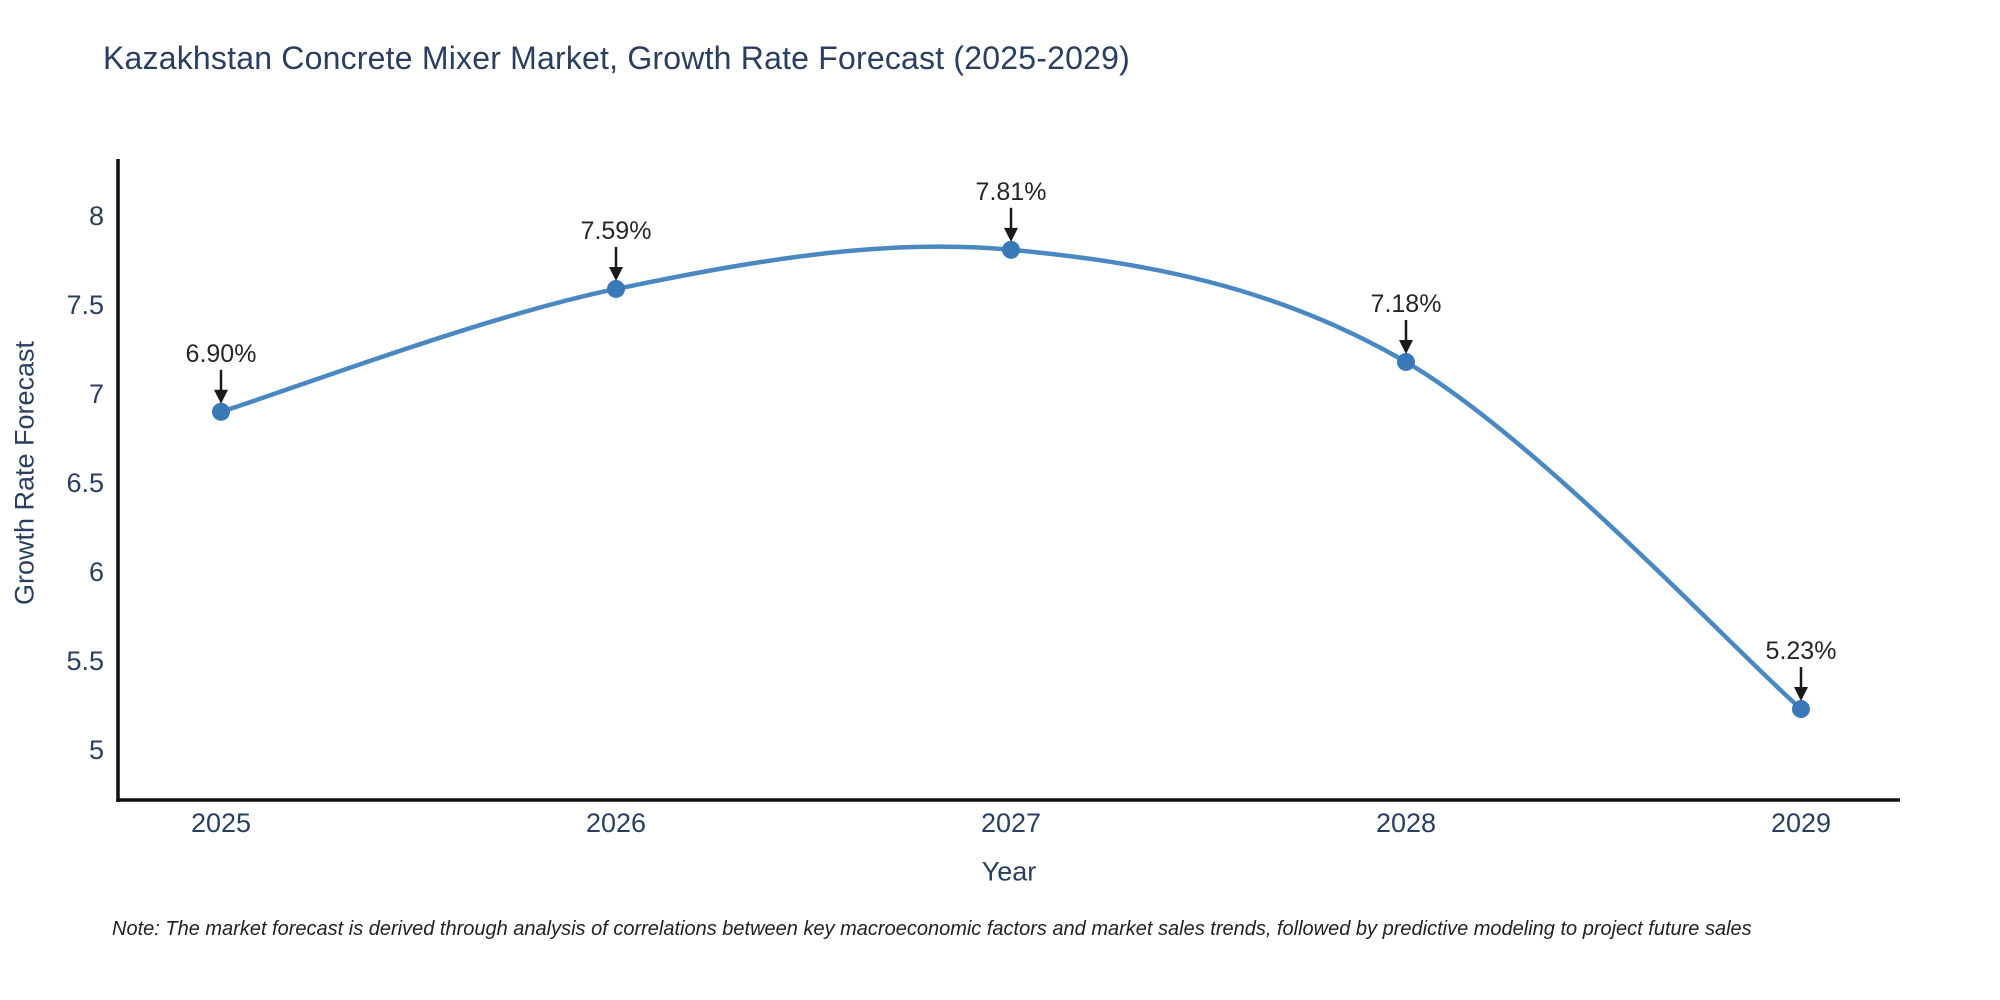 Image resolution: width=2000 pixels, height=1000 pixels. Describe the element at coordinates (1406, 304) in the screenshot. I see `annotation-label: 7.18%` at that location.